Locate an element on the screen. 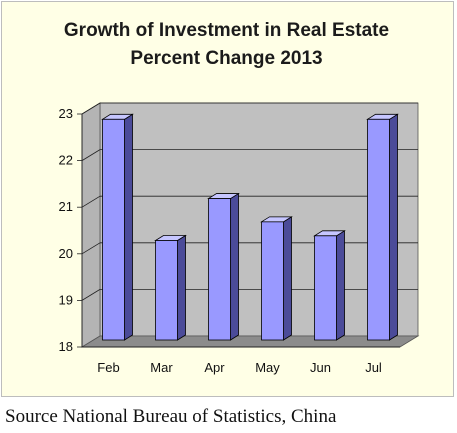  x-tick-label-apr: Apr is located at coordinates (214, 367).